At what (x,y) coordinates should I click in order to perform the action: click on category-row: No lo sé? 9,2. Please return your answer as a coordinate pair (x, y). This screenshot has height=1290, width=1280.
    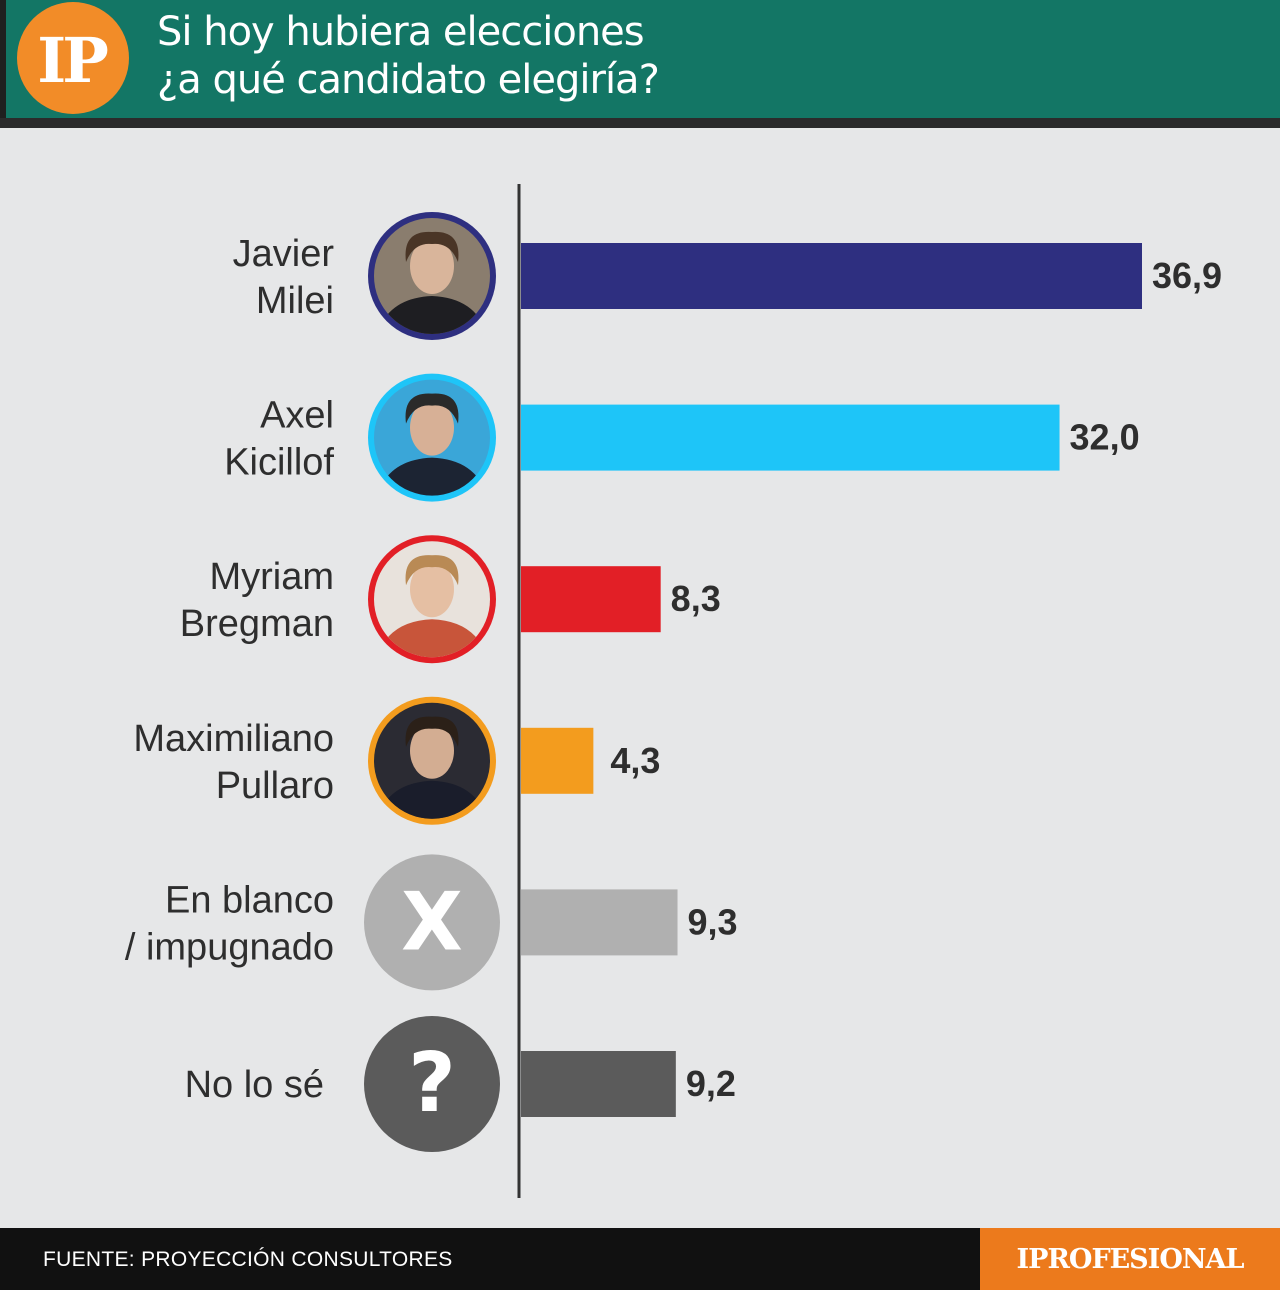
    Looking at the image, I should click on (460, 1084).